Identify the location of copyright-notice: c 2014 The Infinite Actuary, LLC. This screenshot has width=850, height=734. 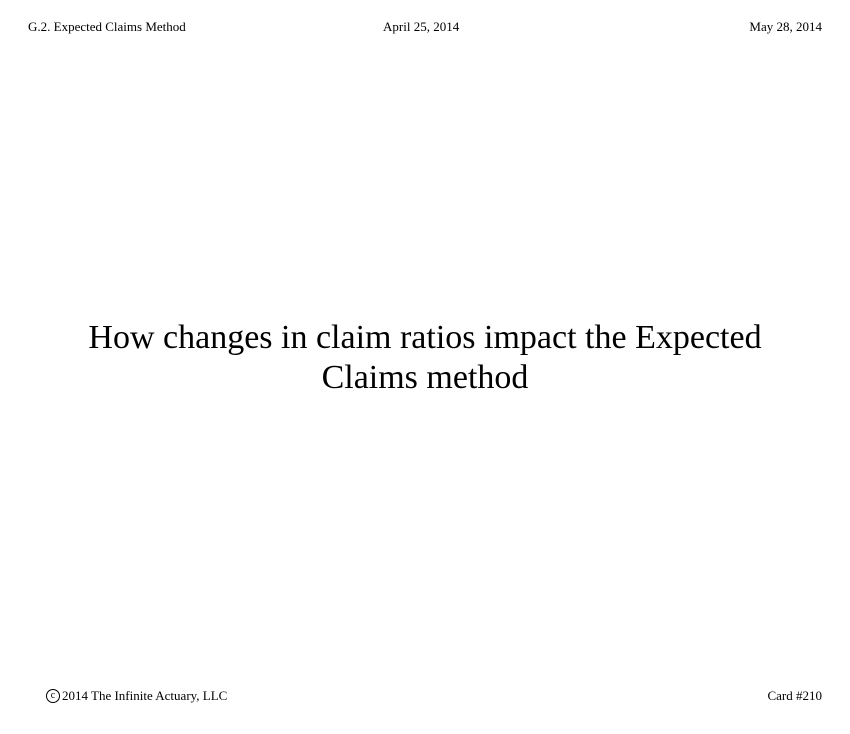
(136, 696).